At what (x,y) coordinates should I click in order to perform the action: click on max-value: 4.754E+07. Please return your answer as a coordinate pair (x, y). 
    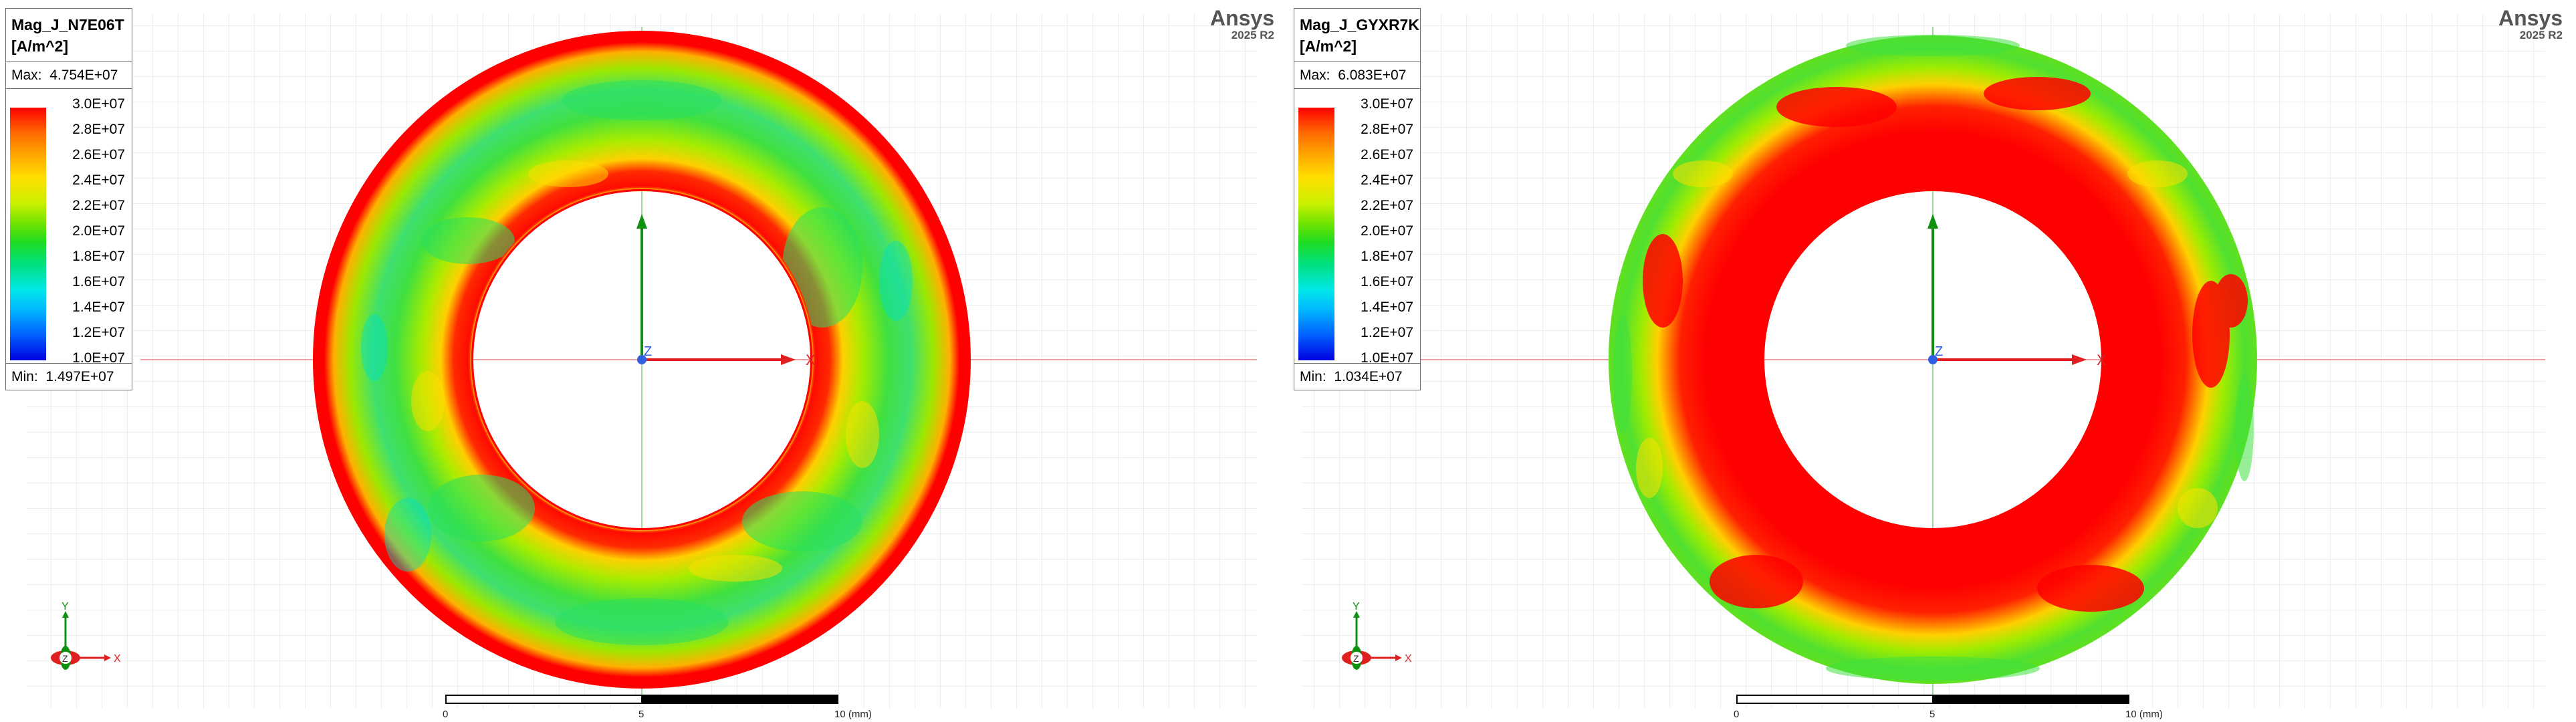
    Looking at the image, I should click on (83, 75).